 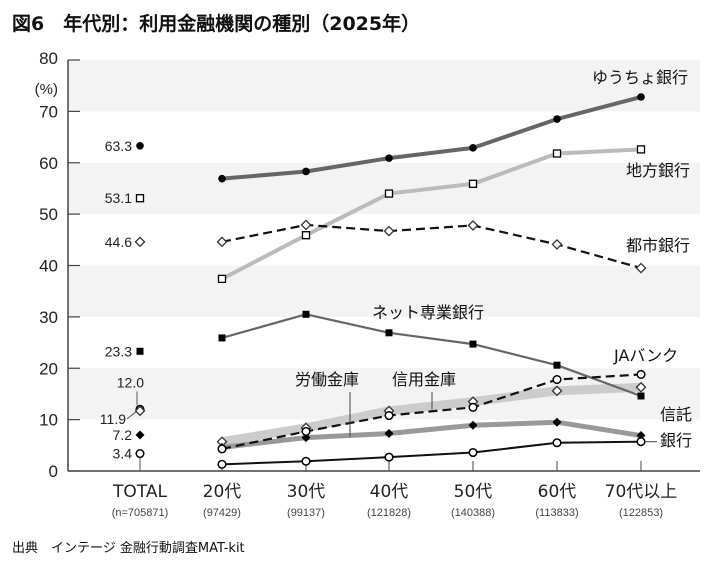 What do you see at coordinates (327, 379) in the screenshot?
I see `series-label: 労働金庫` at bounding box center [327, 379].